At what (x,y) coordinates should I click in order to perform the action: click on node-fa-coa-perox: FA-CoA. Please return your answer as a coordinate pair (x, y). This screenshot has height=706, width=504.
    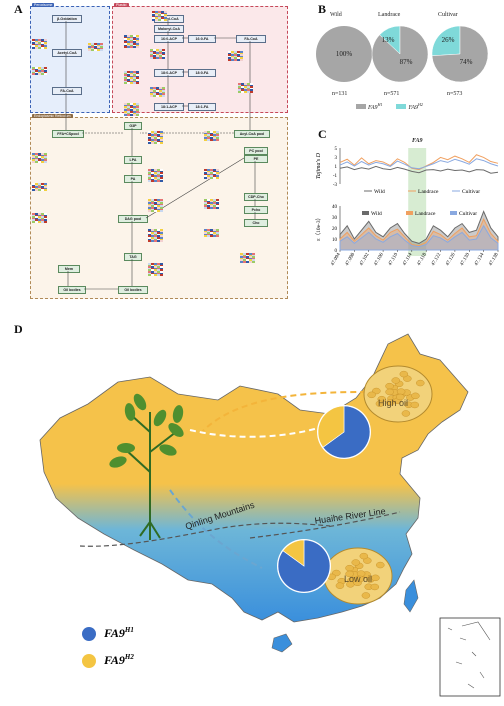
    Looking at the image, I should click on (67, 91).